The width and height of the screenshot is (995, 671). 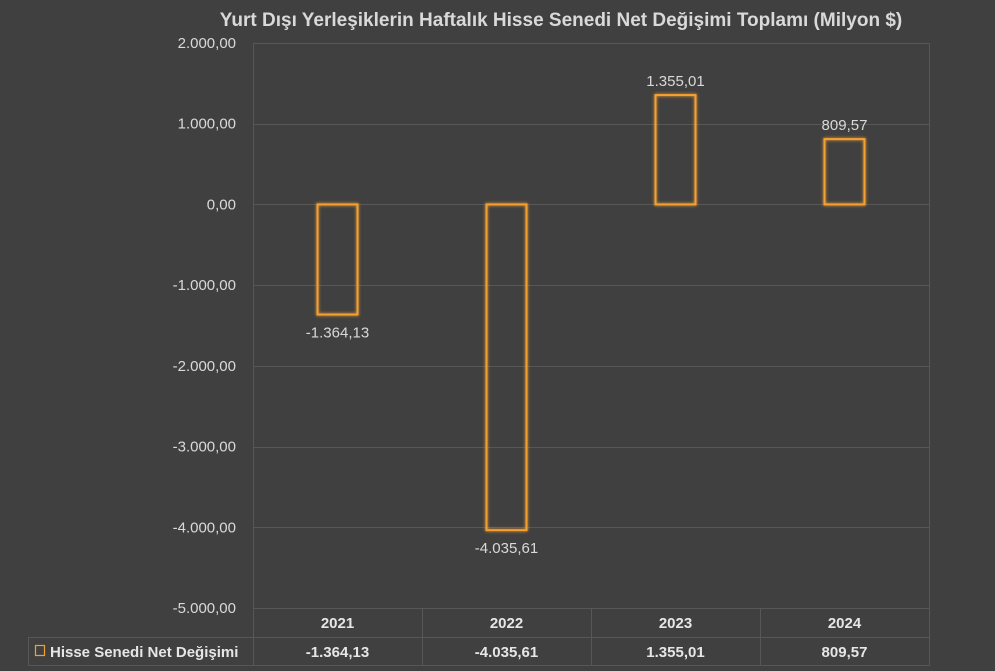 I want to click on data-label-2022: -4.035,61, so click(x=506, y=548).